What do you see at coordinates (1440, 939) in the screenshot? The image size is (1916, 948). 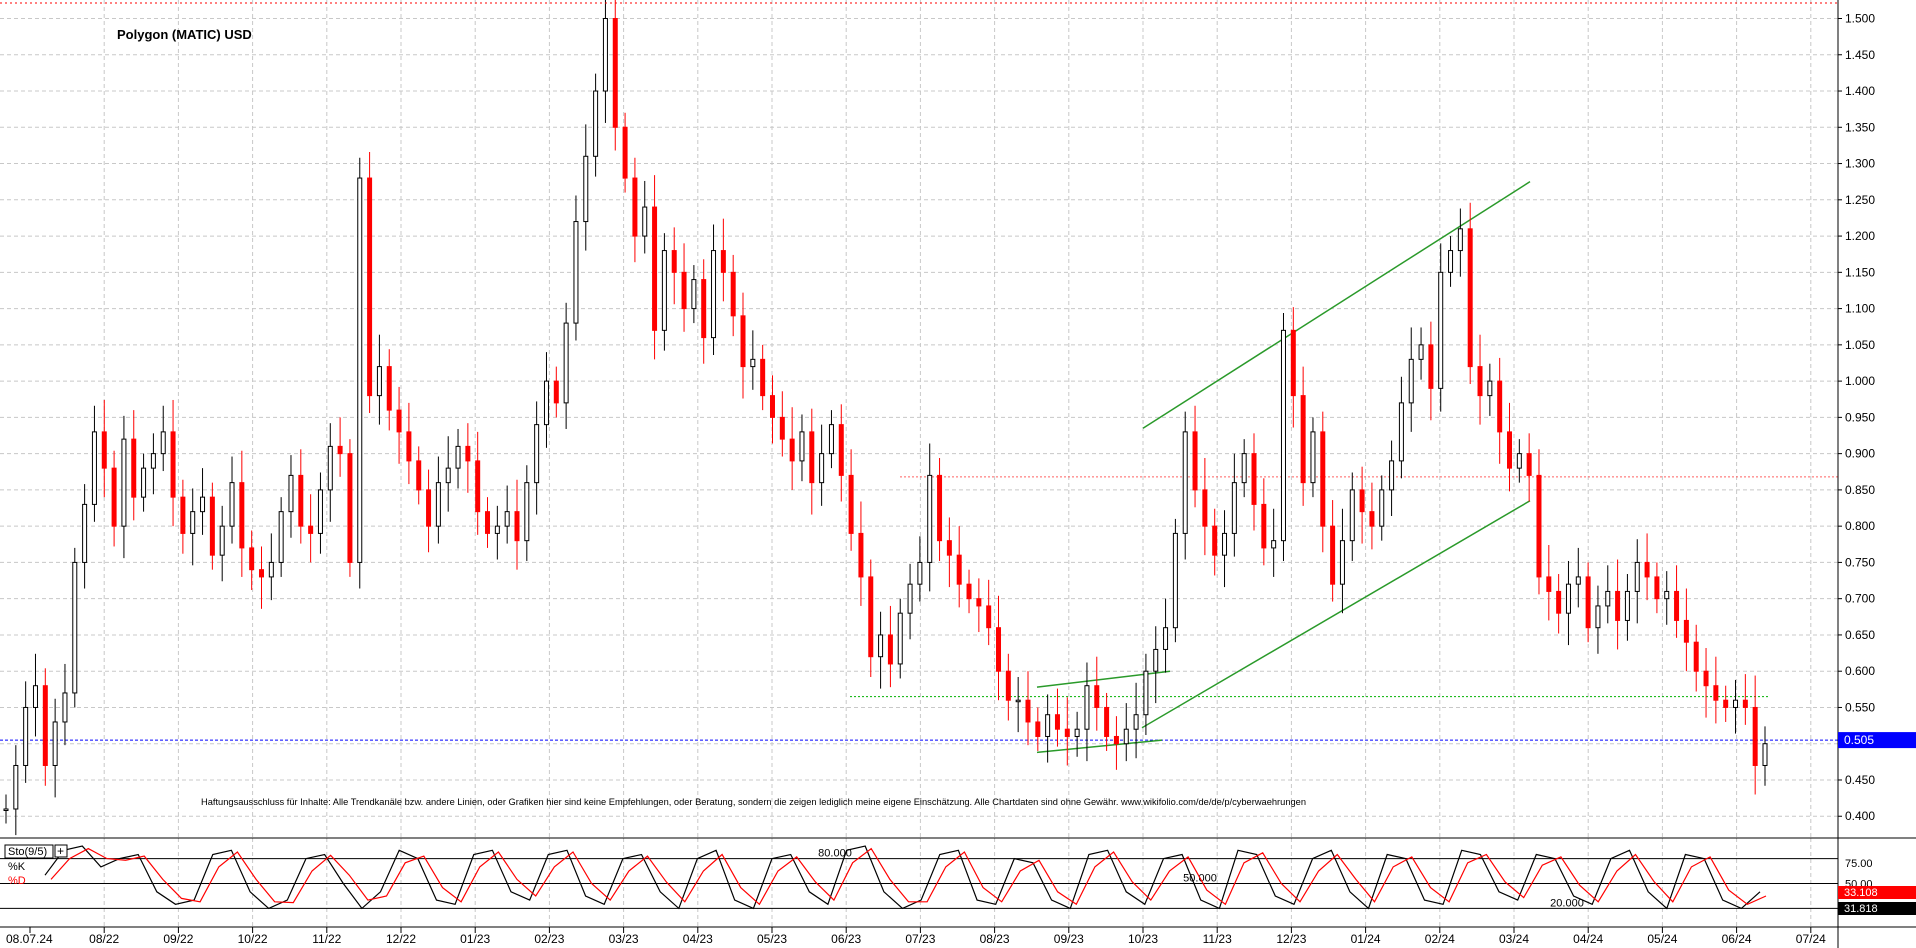 I see `x-tick-label: 02/24` at bounding box center [1440, 939].